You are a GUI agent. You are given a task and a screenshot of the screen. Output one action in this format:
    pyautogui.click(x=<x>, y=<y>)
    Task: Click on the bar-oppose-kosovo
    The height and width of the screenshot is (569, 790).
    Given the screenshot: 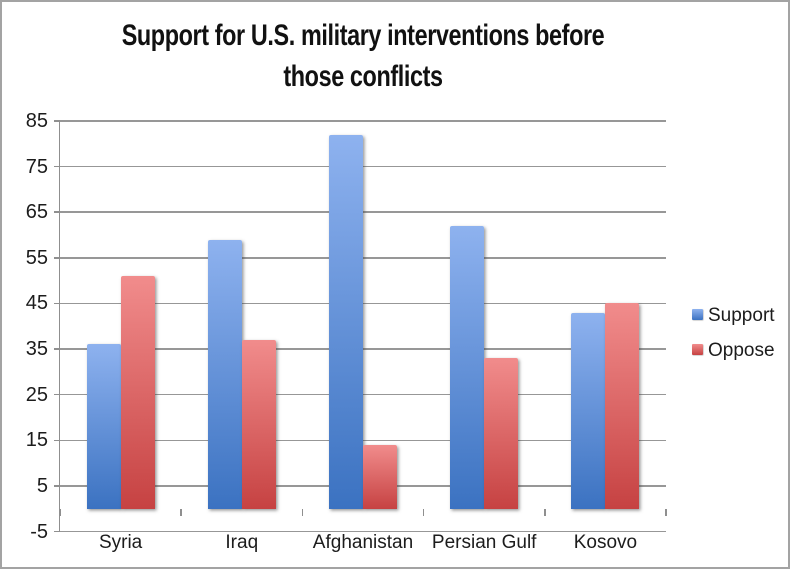 What is the action you would take?
    pyautogui.click(x=622, y=406)
    